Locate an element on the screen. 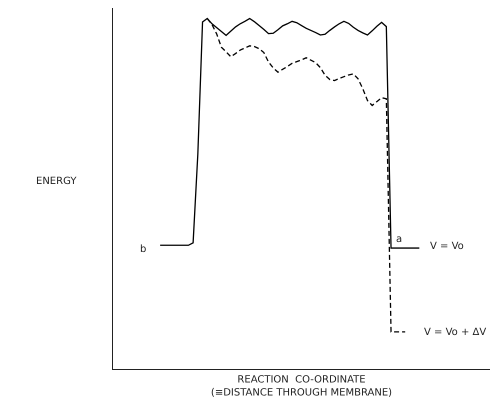 This screenshot has height=411, width=502. annotation: V = Vo is located at coordinates (447, 246).